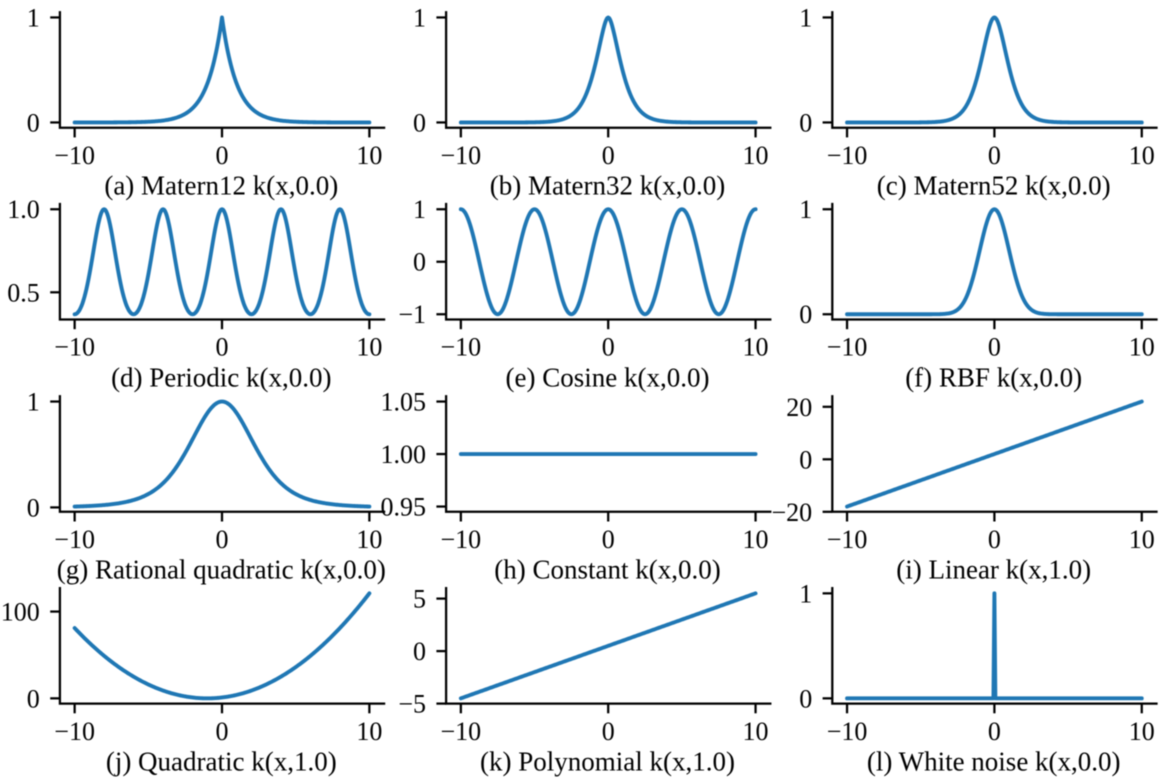  What do you see at coordinates (994, 186) in the screenshot?
I see `svg-text: (c) Matern52 k(x,0.0)` at bounding box center [994, 186].